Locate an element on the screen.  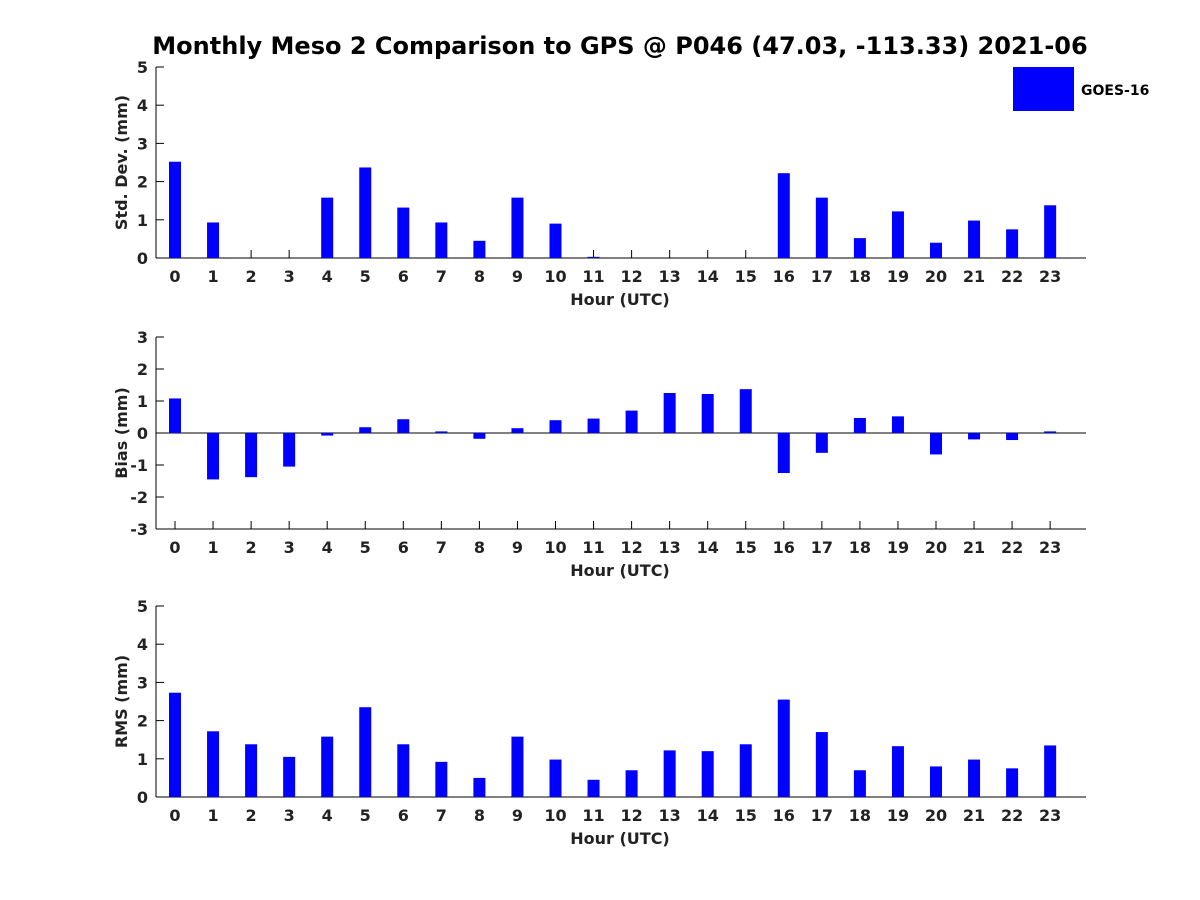
legend-label: GOES-16 is located at coordinates (1115, 91).